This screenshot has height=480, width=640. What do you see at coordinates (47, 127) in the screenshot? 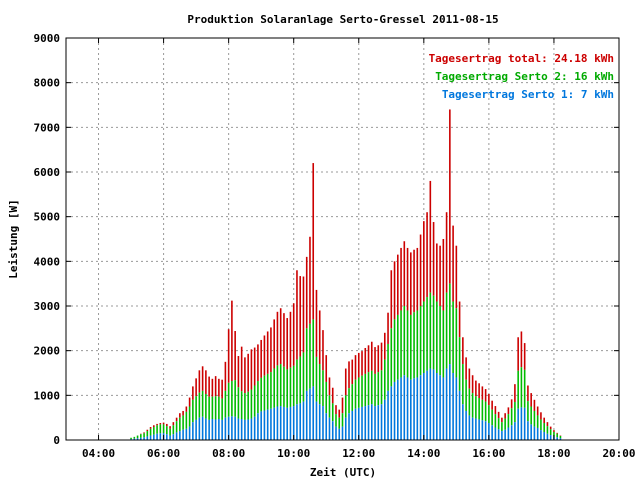
I see `y-tick-label: 7000` at bounding box center [47, 127].